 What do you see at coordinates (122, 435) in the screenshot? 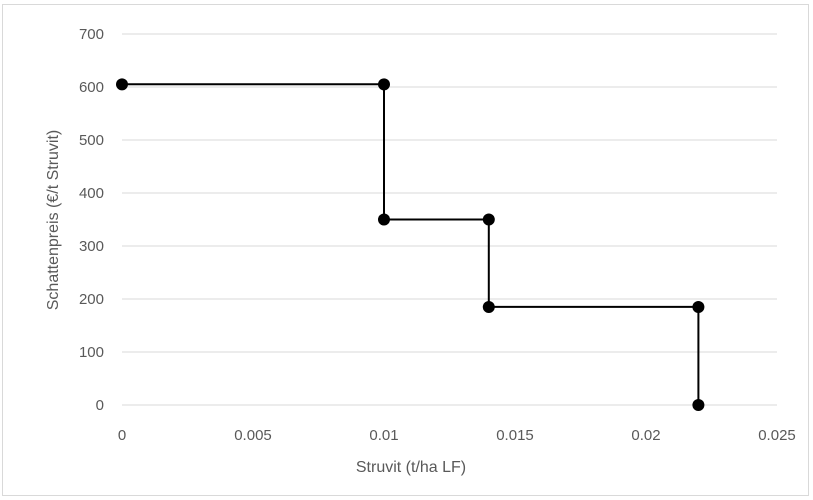
I see `x-tick-label: 0` at bounding box center [122, 435].